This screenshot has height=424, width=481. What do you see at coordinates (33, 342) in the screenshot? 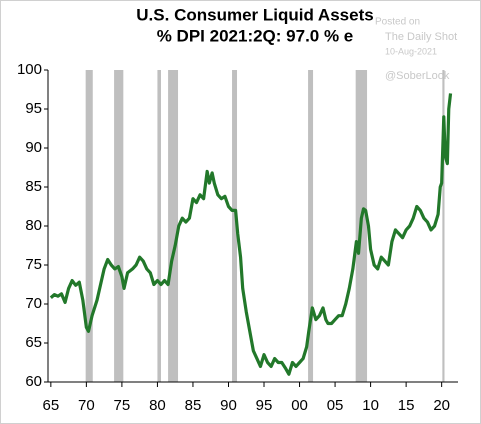
I see `y-tick-label: 65` at bounding box center [33, 342].